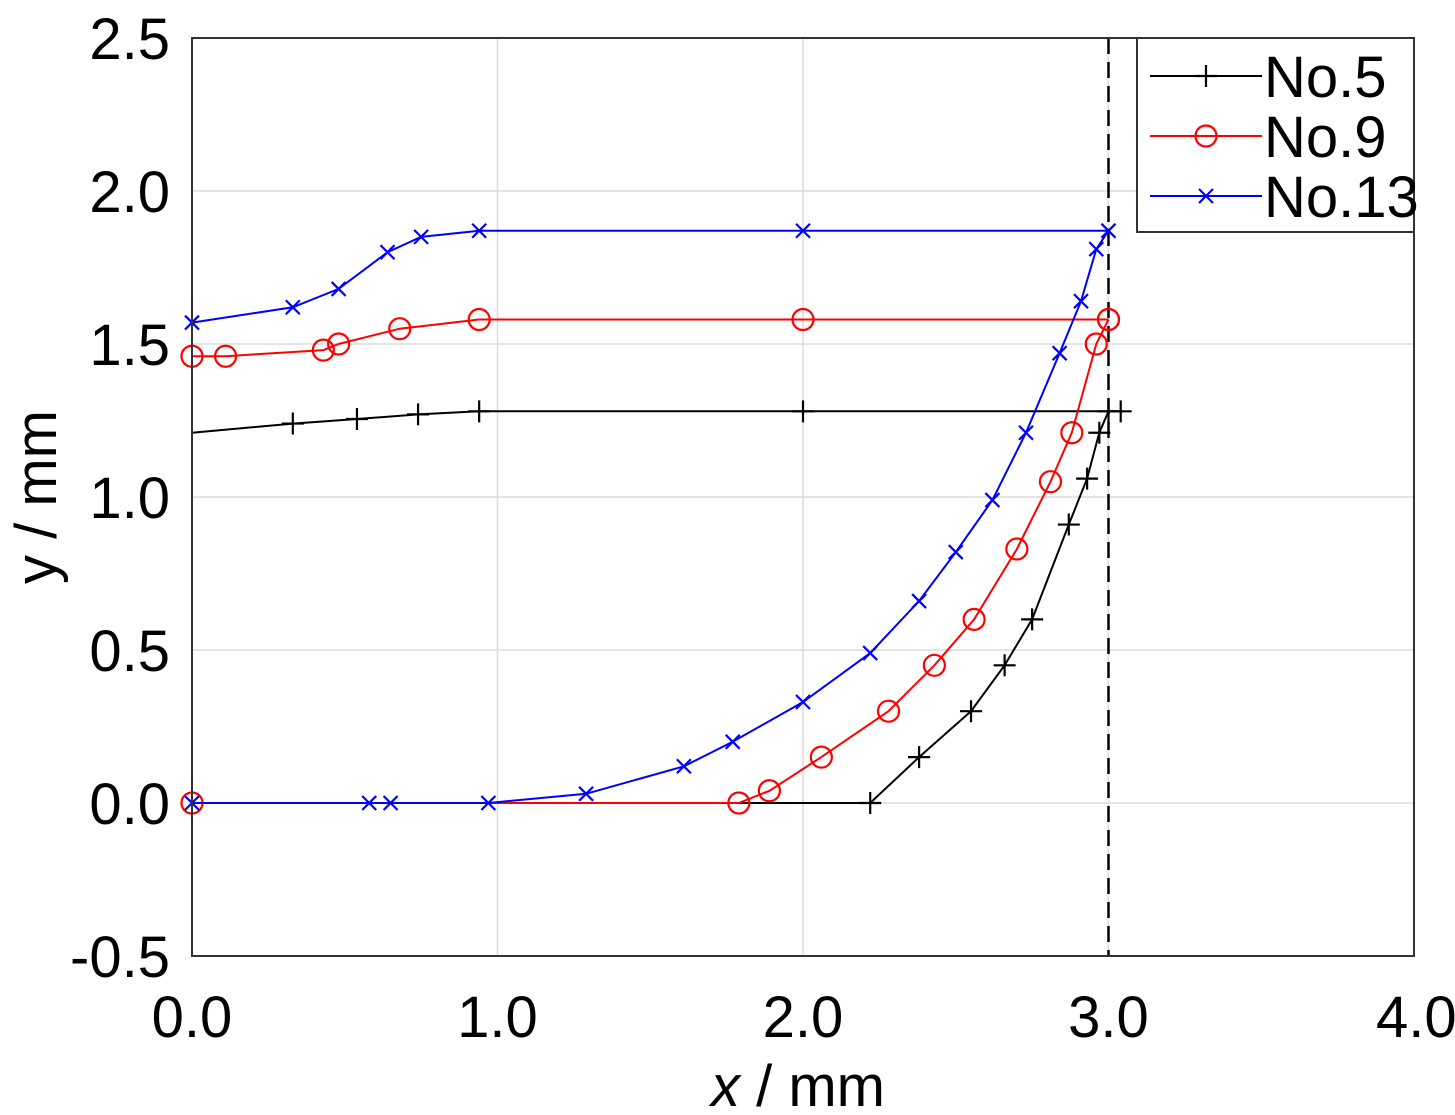 The height and width of the screenshot is (1115, 1455). I want to click on y-tick-label: 1.5, so click(129, 345).